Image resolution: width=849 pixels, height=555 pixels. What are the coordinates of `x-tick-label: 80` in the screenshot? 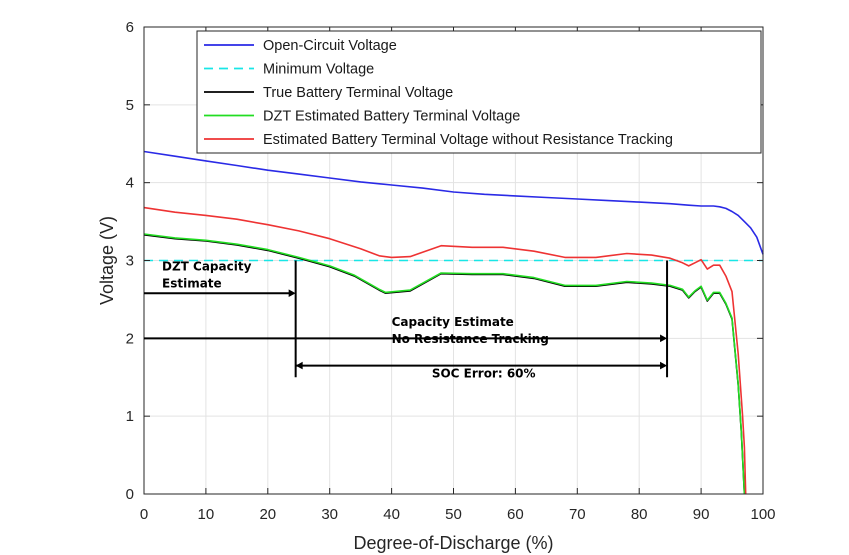 It's located at (639, 514).